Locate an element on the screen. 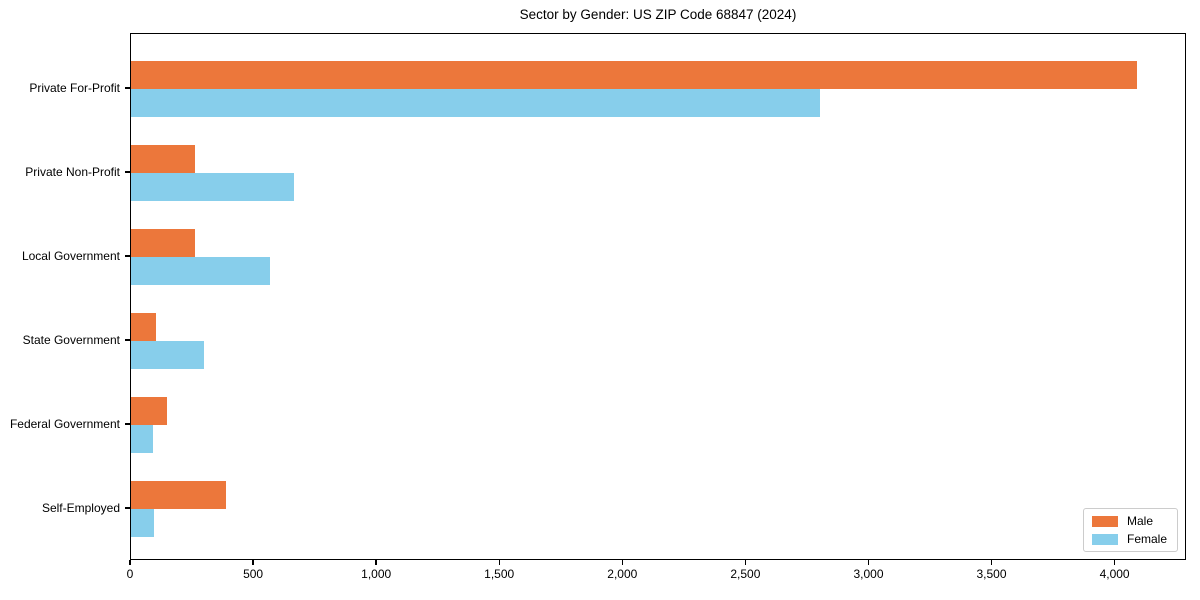 This screenshot has width=1200, height=600. legend-item-female: Female is located at coordinates (1129, 539).